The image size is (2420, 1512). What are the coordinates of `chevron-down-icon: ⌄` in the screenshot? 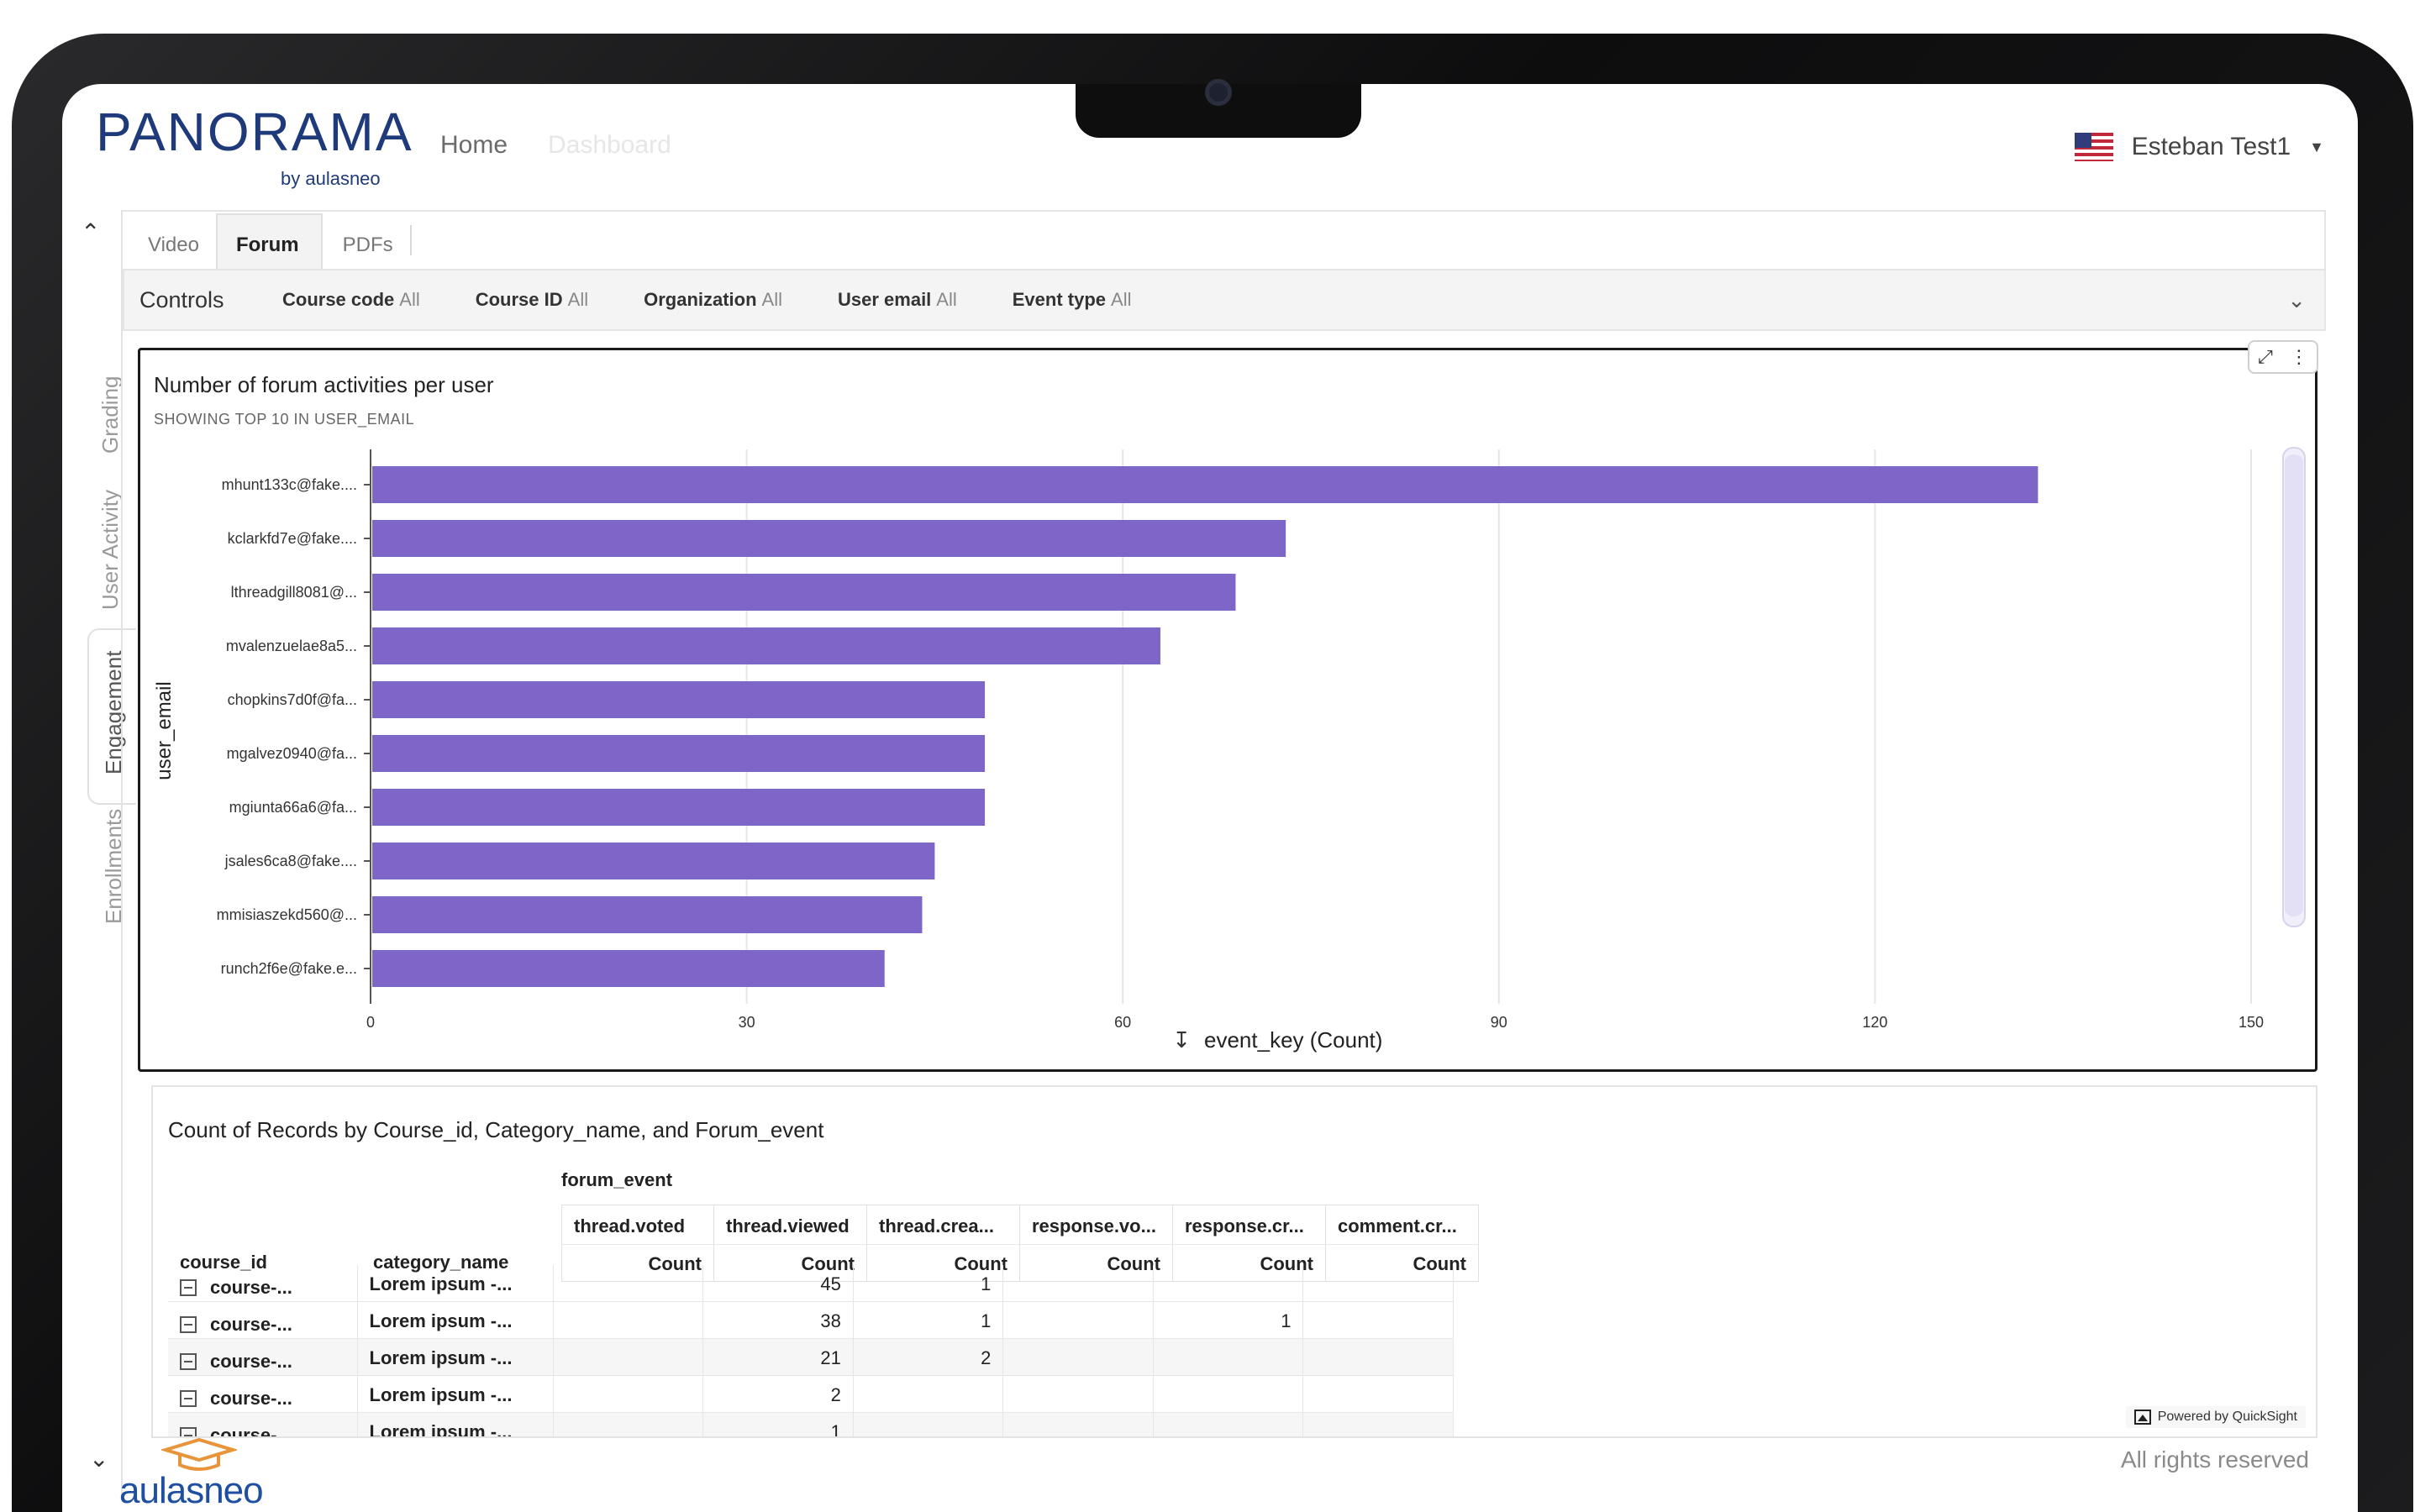 It's located at (99, 1459).